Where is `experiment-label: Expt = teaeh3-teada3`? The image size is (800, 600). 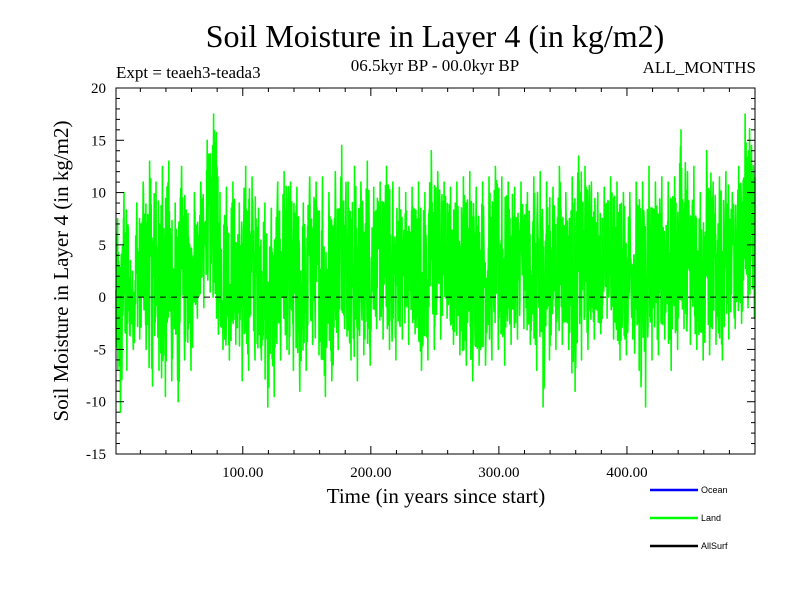
experiment-label: Expt = teaeh3-teada3 is located at coordinates (188, 72).